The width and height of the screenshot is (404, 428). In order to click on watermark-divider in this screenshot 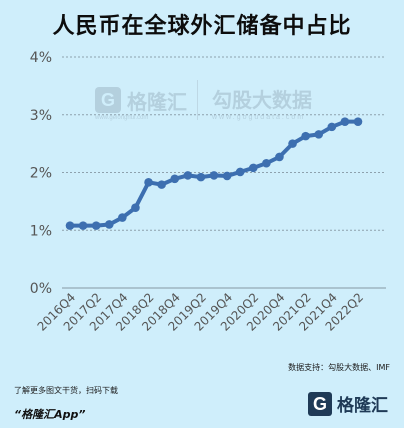, I will do `click(197, 100)`.